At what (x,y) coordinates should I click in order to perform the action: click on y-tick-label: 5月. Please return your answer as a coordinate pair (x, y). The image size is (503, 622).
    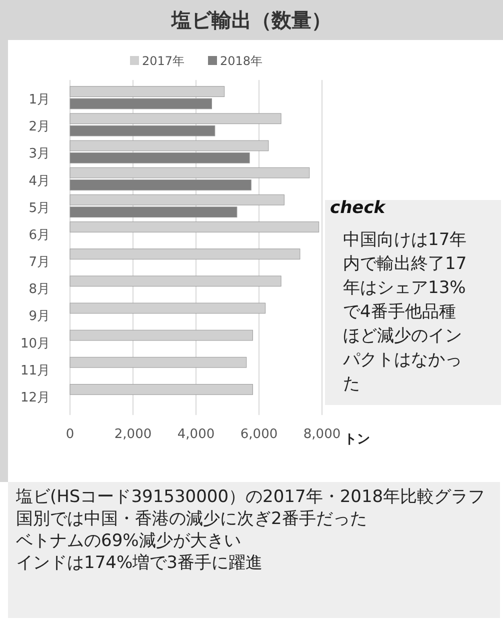
    Looking at the image, I should click on (39, 208).